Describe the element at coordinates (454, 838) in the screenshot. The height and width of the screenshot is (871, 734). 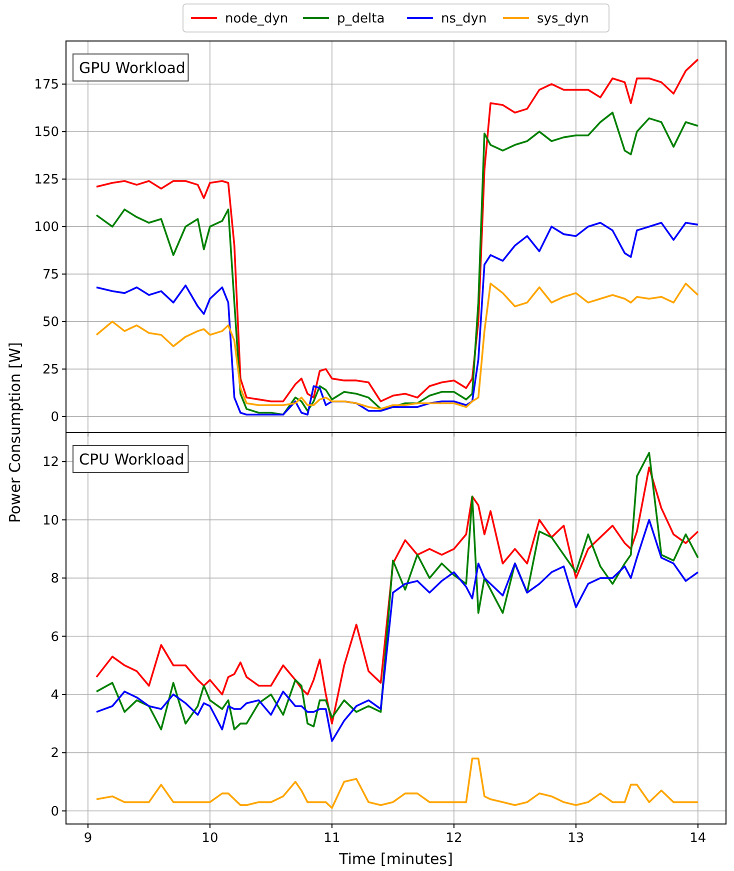
I see `x-tick-label: 12` at that location.